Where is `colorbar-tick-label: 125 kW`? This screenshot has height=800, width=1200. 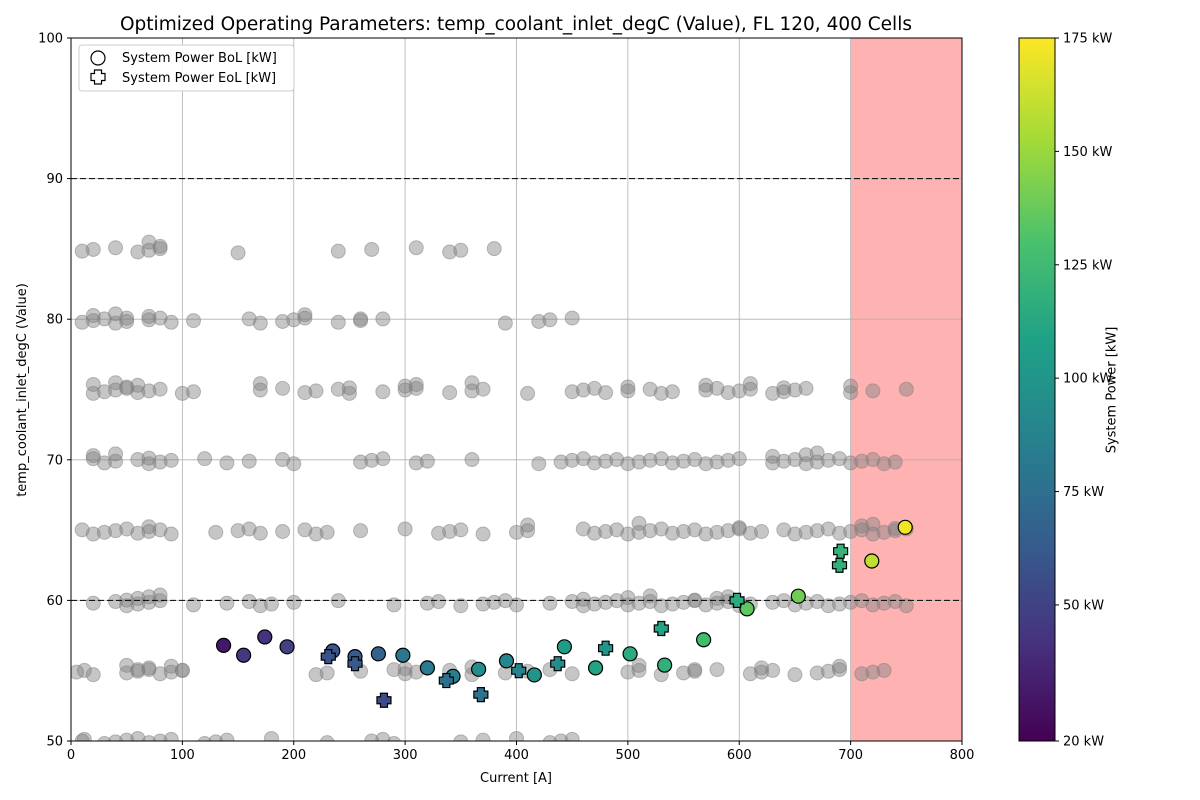 colorbar-tick-label: 125 kW is located at coordinates (1087, 265).